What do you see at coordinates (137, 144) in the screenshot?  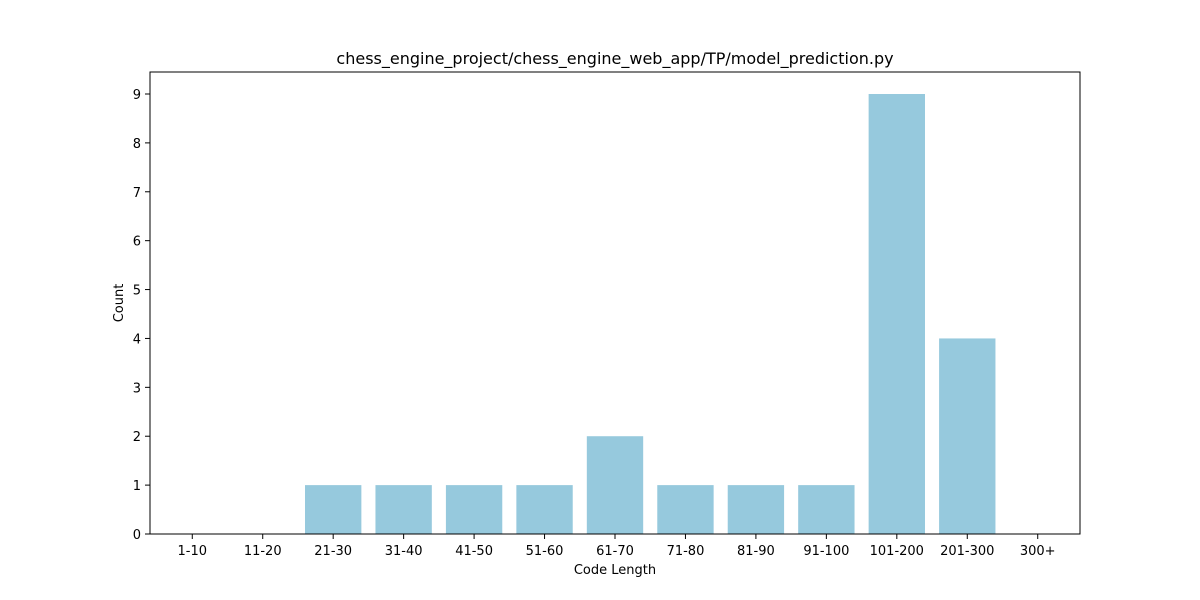 I see `y-tick-label: 8` at bounding box center [137, 144].